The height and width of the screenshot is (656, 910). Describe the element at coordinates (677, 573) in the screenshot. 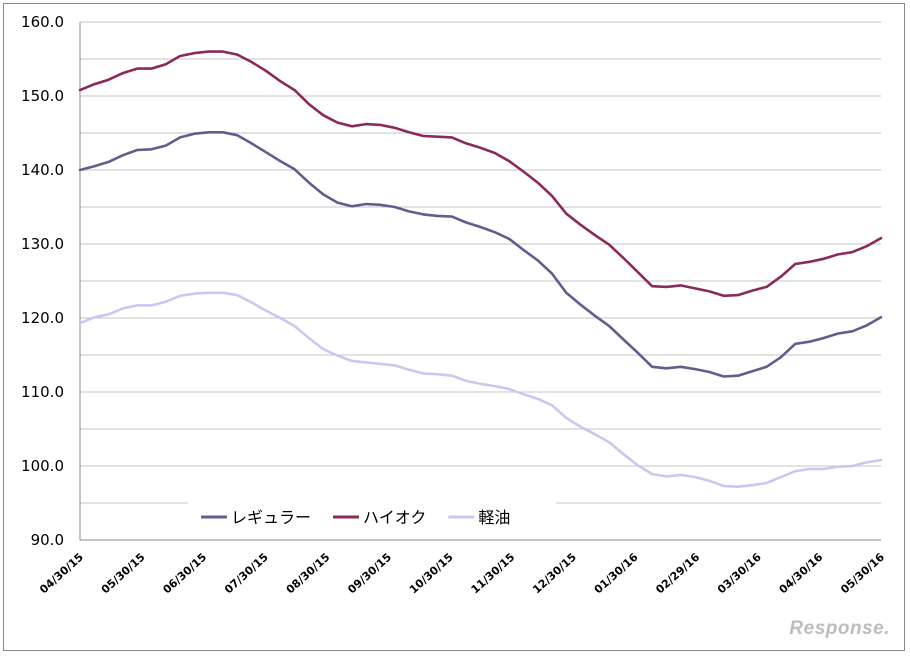

I see `x-tick-label: 02/29/16` at that location.